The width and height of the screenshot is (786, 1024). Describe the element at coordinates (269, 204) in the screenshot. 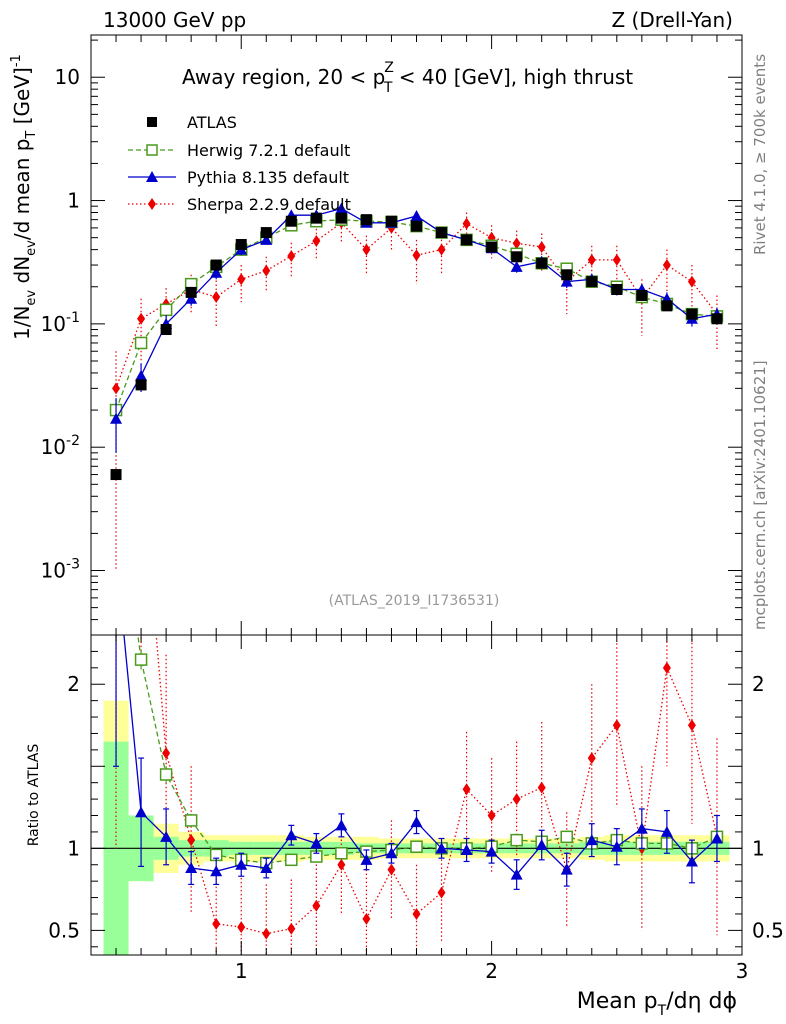

I see `legend-sherpa-label: Sherpa 2.2.9 default` at that location.